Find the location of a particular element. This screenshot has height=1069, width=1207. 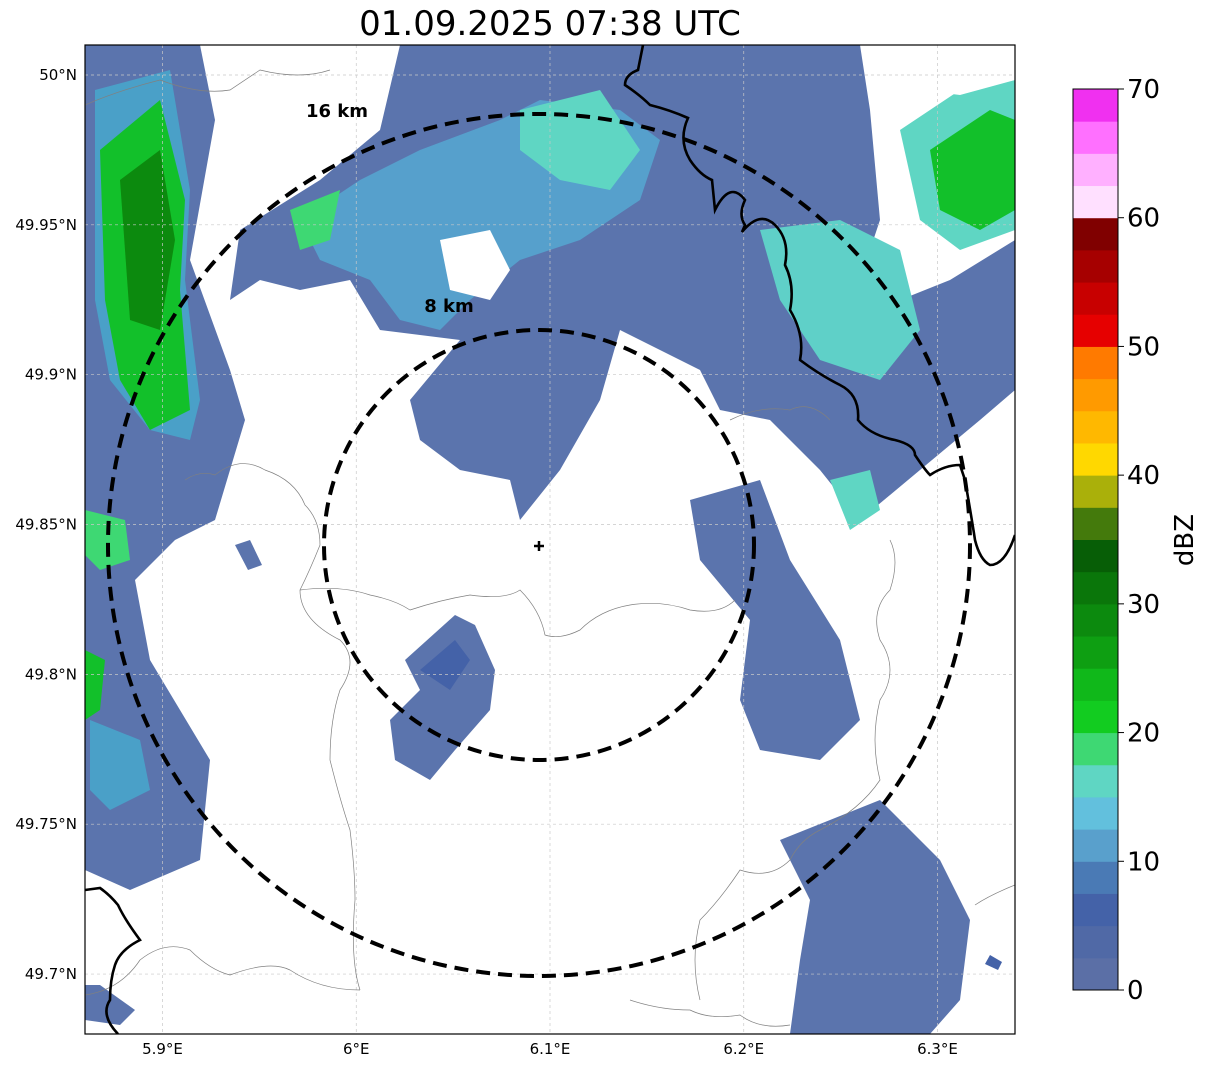

lon-tick-label: 6.2°E is located at coordinates (743, 1049).